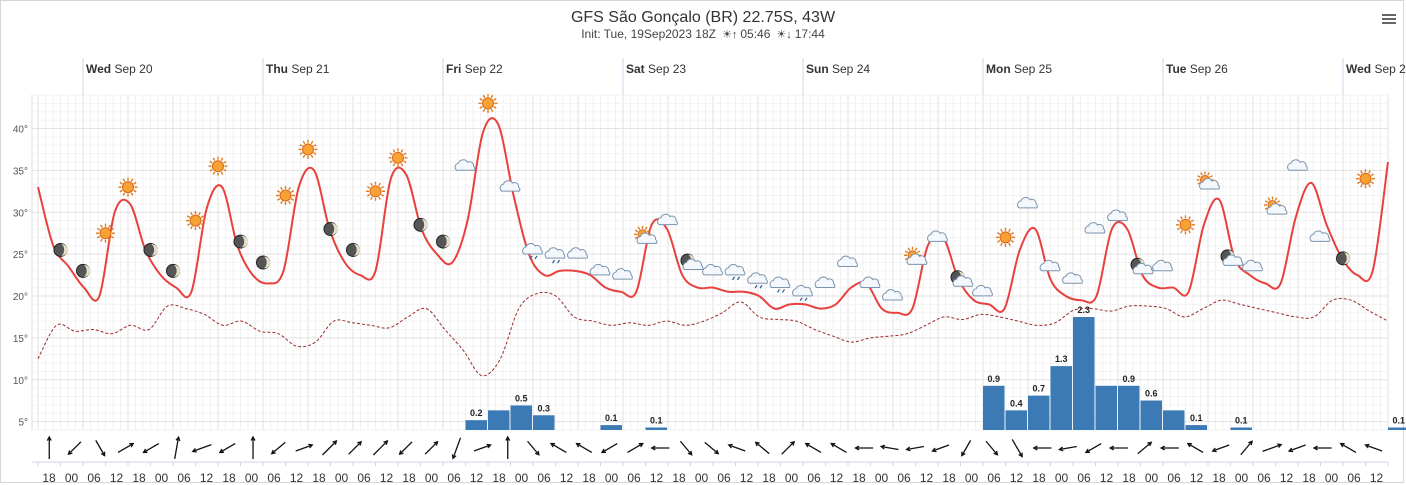 The width and height of the screenshot is (1406, 485). I want to click on day-label-date: Sep 23, so click(666, 69).